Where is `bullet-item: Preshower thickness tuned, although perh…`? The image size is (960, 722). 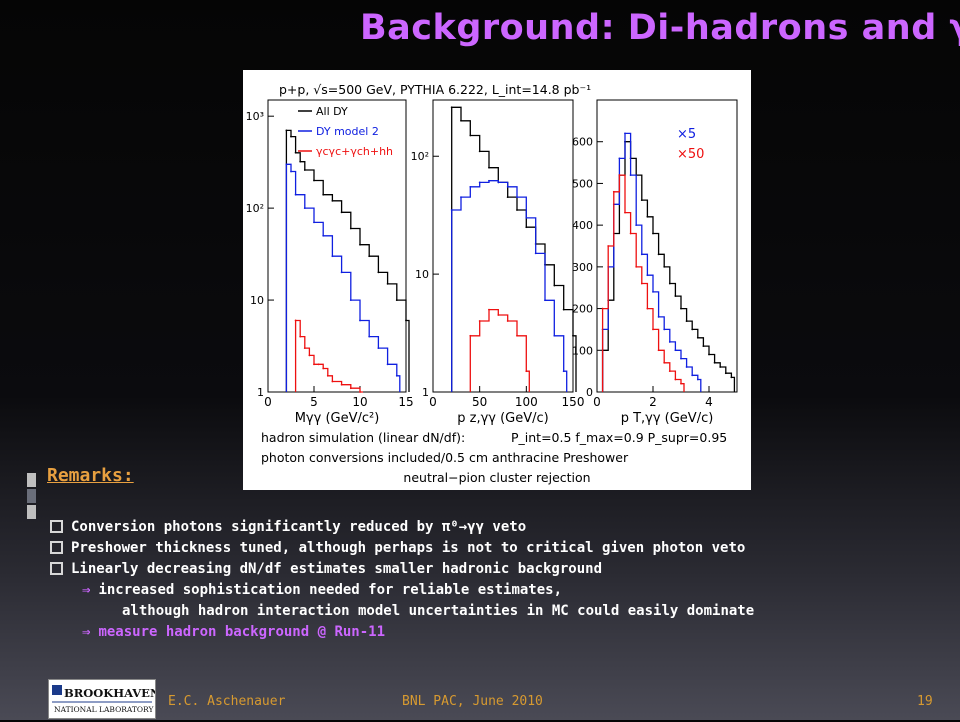
bullet-item: Preshower thickness tuned, although perh… is located at coordinates (500, 548).